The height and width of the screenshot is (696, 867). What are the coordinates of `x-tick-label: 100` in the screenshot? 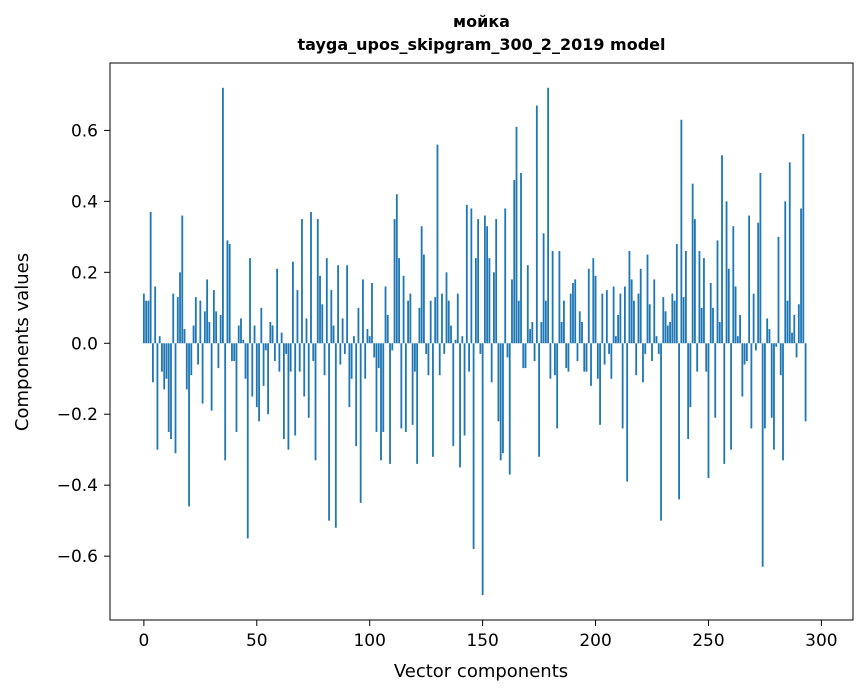 It's located at (369, 641).